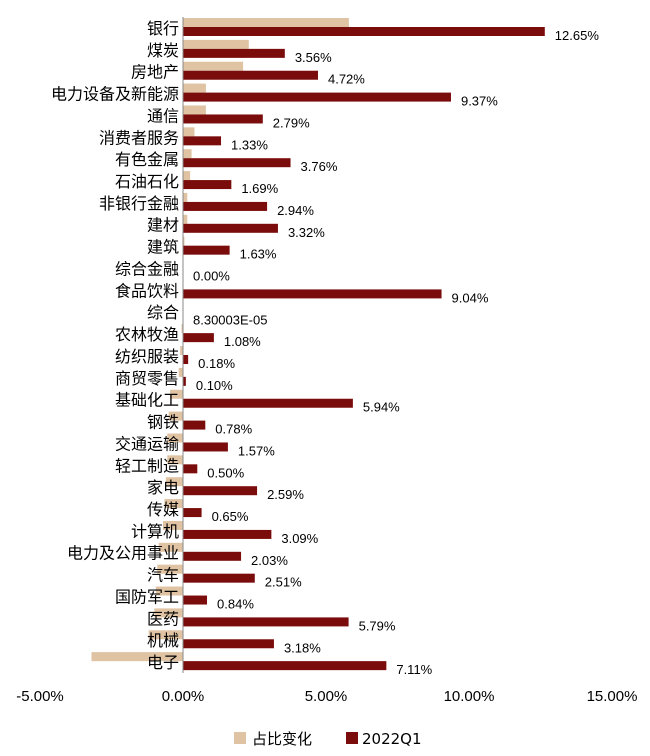 The image size is (650, 756). I want to click on data-label-2022q1: 1.63%, so click(258, 254).